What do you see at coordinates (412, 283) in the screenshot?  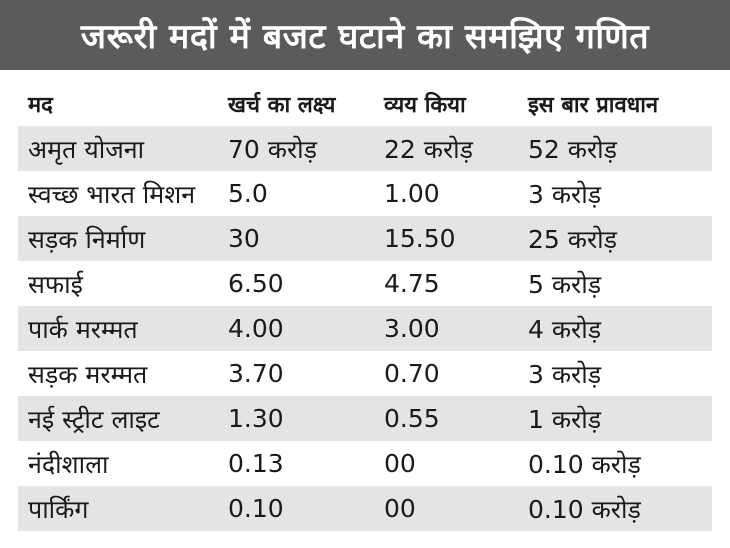 I see `row-spent: 4.75` at bounding box center [412, 283].